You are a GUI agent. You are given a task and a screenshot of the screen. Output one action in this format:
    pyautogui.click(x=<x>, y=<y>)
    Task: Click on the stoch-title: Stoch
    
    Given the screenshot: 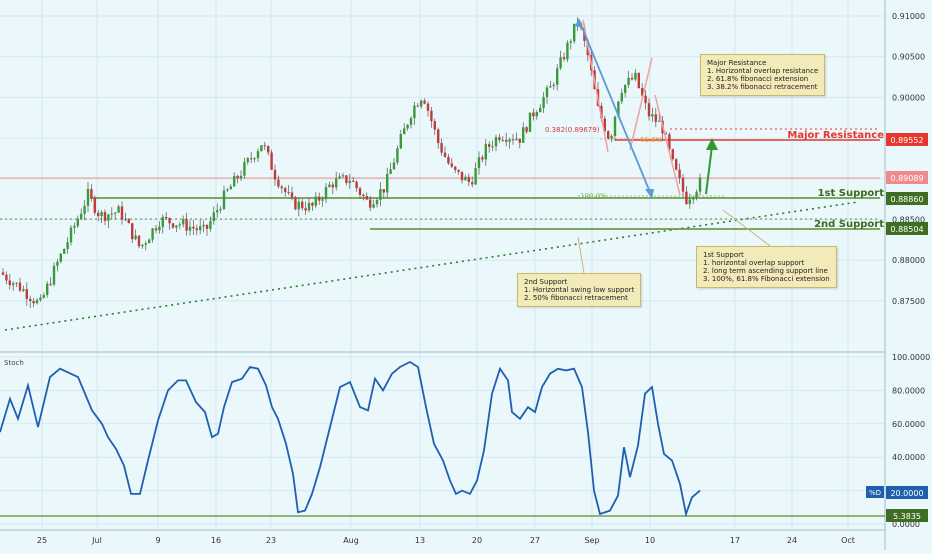 What is the action you would take?
    pyautogui.click(x=14, y=363)
    